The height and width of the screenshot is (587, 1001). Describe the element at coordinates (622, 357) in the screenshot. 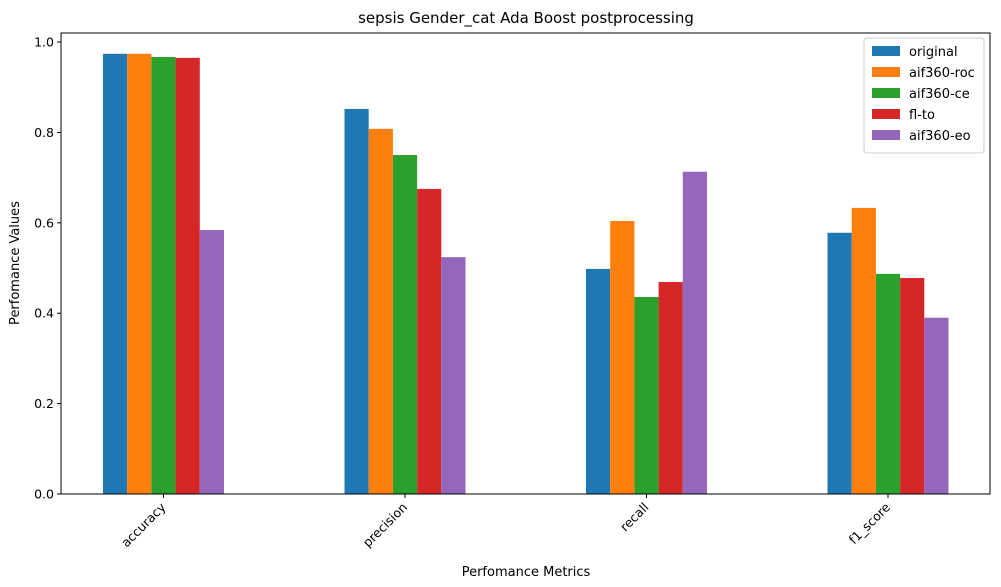

I see `bar-aif360-roc-recall` at that location.